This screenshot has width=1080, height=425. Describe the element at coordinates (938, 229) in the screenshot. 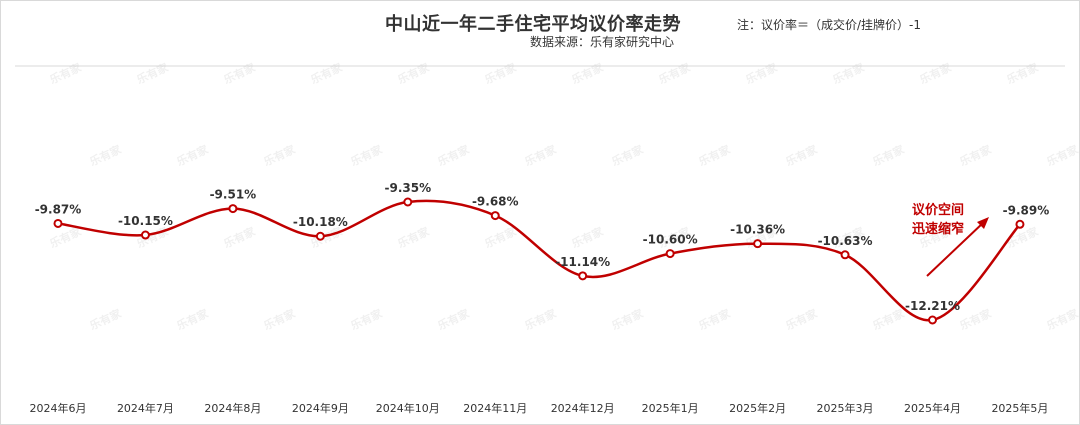

I see `annotation-line2: 迅速缩窄` at that location.